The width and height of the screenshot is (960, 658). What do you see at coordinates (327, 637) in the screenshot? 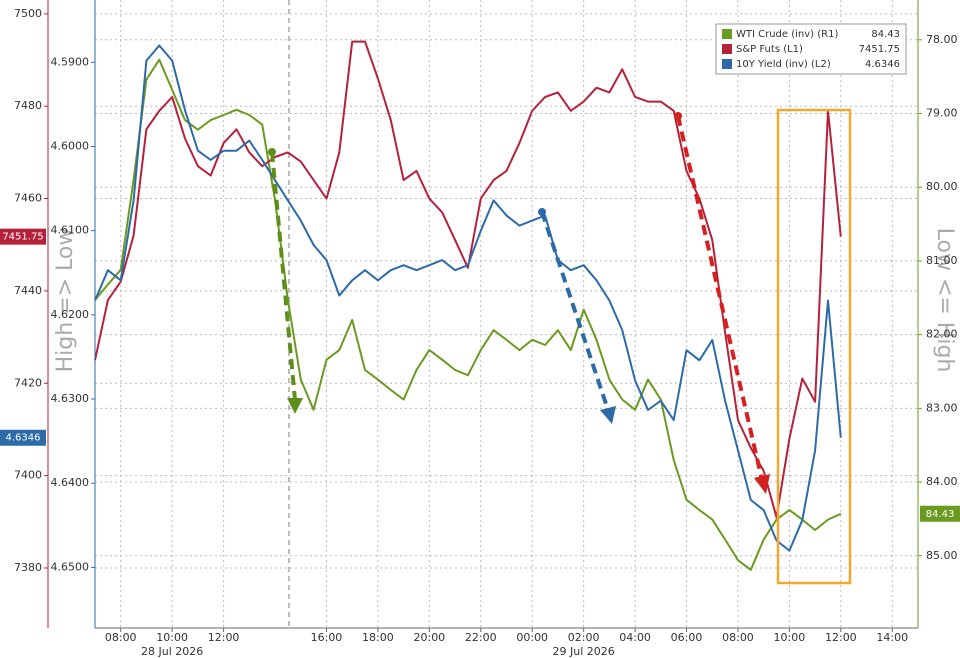
I see `x-tick-label: 16:00` at bounding box center [327, 637].